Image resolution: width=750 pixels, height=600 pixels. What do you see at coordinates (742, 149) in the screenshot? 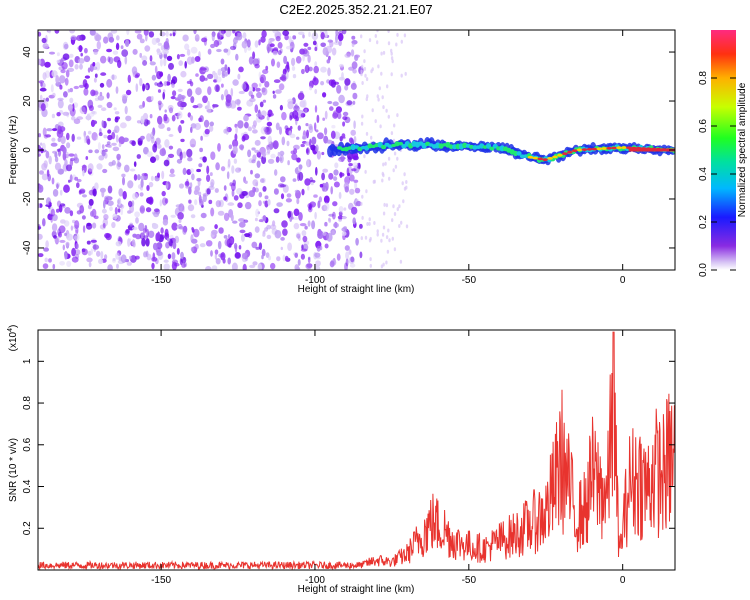
I see `colorbar-label: Normalized spectral amplitude` at bounding box center [742, 149].